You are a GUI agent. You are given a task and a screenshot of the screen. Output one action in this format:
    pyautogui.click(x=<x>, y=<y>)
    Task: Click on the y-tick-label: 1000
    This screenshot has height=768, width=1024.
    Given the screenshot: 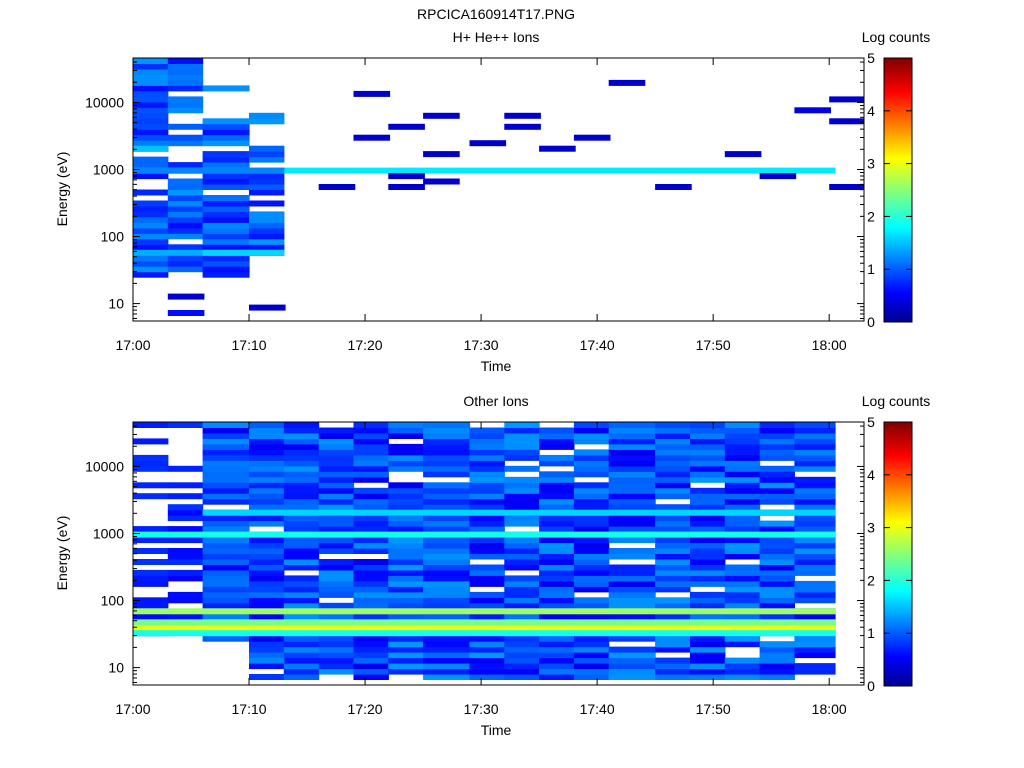 What is the action you would take?
    pyautogui.click(x=108, y=169)
    